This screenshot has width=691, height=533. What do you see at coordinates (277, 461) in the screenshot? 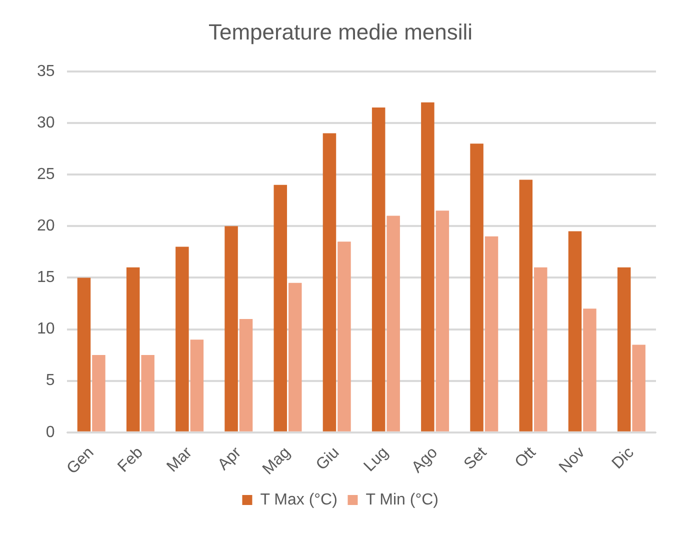
I see `x-tick-label: Mag` at bounding box center [277, 461].